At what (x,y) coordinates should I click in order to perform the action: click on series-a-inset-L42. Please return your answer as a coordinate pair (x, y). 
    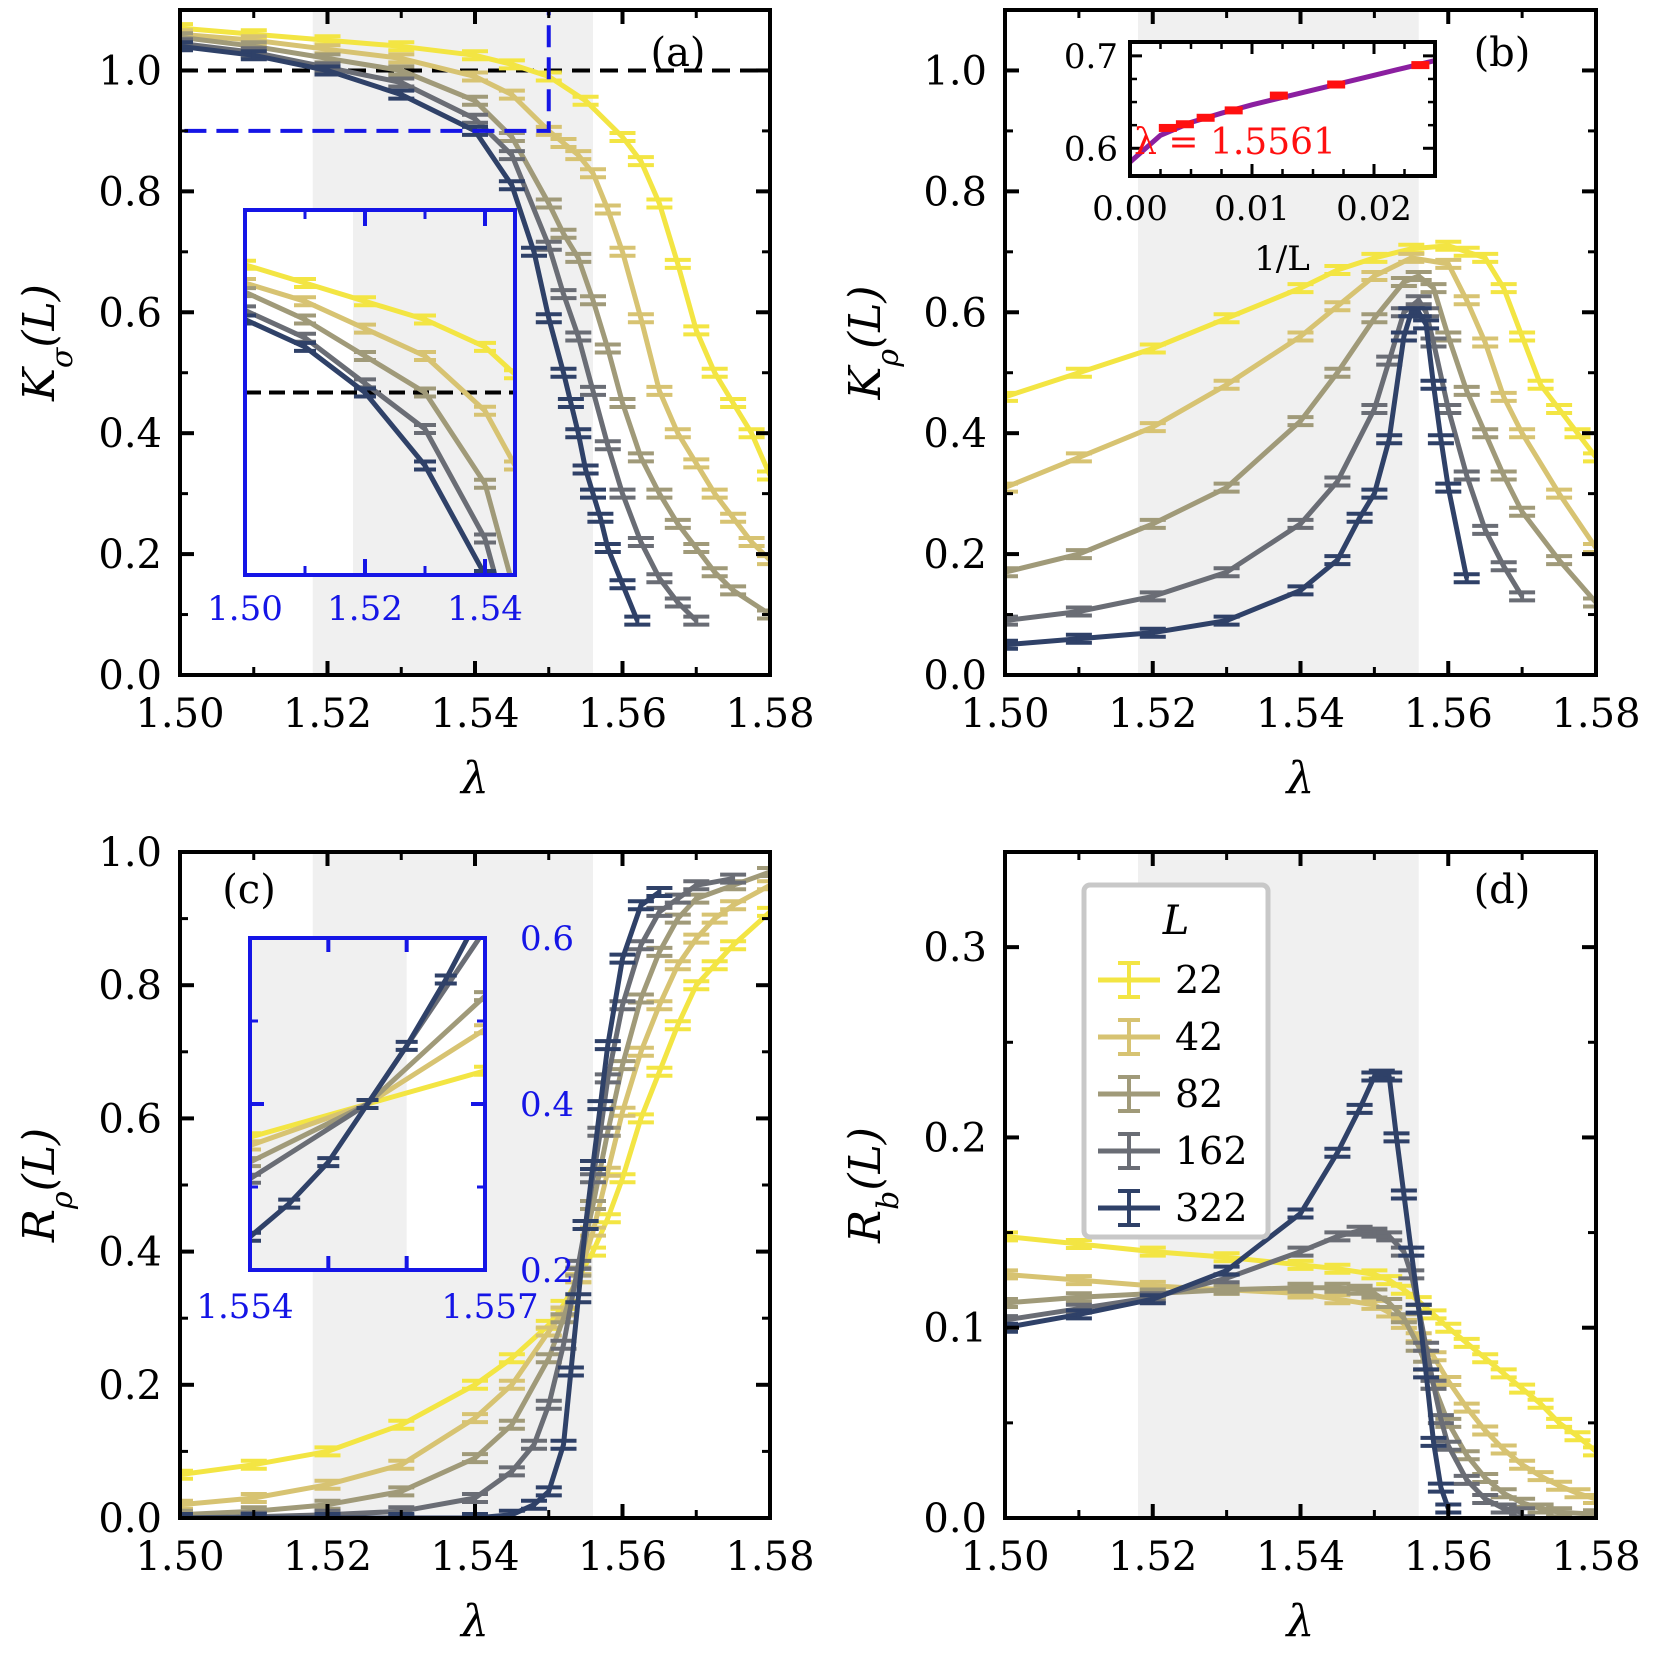
    Looking at the image, I should click on (380, 374).